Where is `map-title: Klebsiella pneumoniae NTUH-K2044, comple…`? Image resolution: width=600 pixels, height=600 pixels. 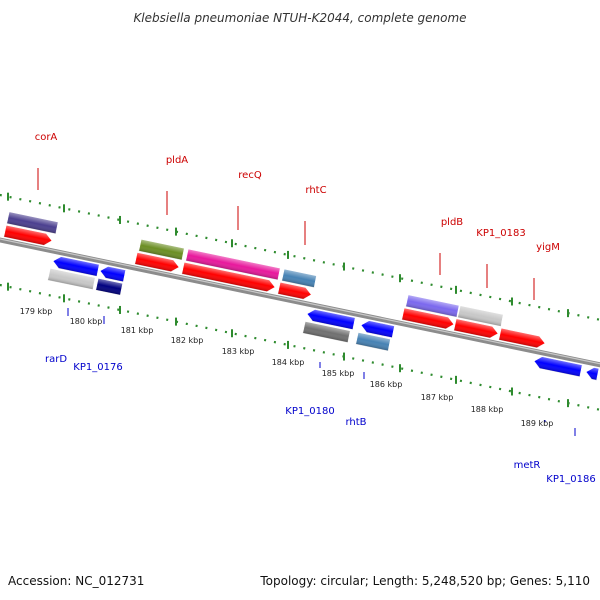
map-title: Klebsiella pneumoniae NTUH-K2044, comple… is located at coordinates (299, 18).